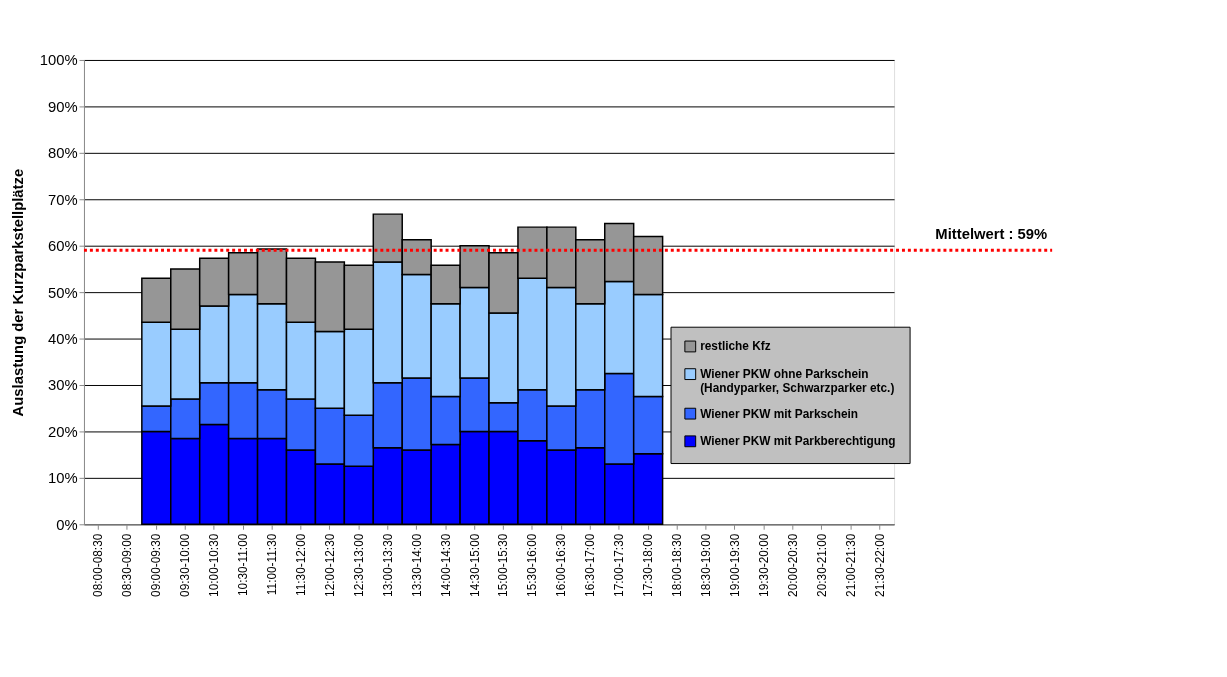  What do you see at coordinates (677, 565) in the screenshot?
I see `x-tick-label: 18:00-18:30` at bounding box center [677, 565].